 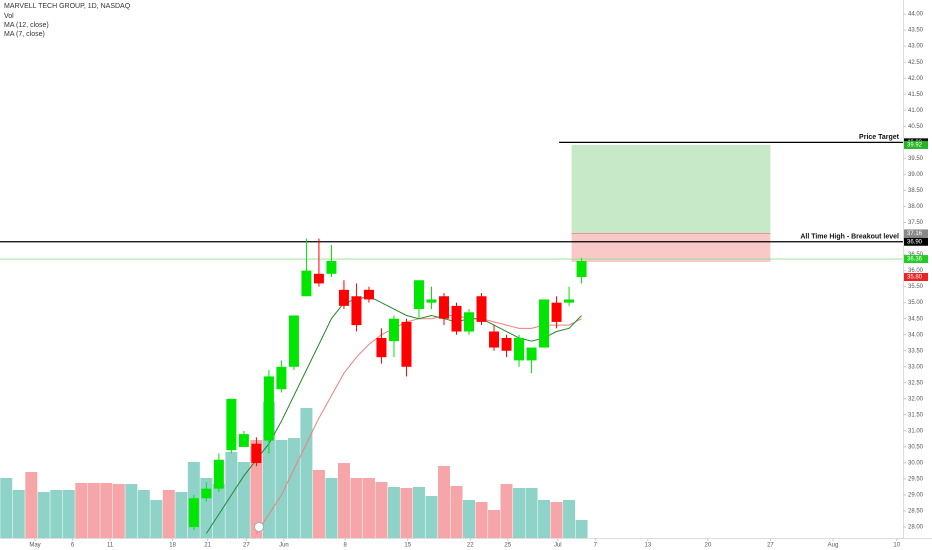 I want to click on price-label: 36.90, so click(x=915, y=242).